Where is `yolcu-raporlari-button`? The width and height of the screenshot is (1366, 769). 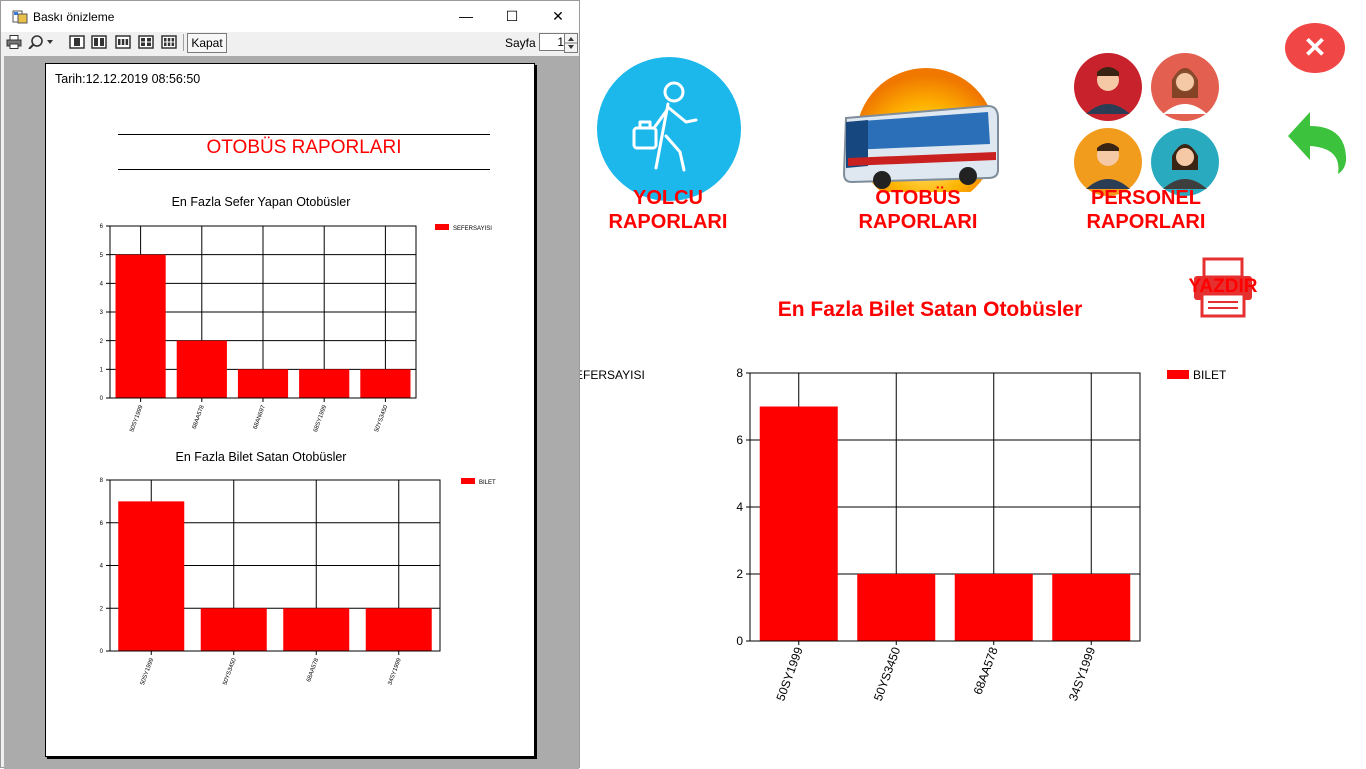 yolcu-raporlari-button is located at coordinates (669, 129).